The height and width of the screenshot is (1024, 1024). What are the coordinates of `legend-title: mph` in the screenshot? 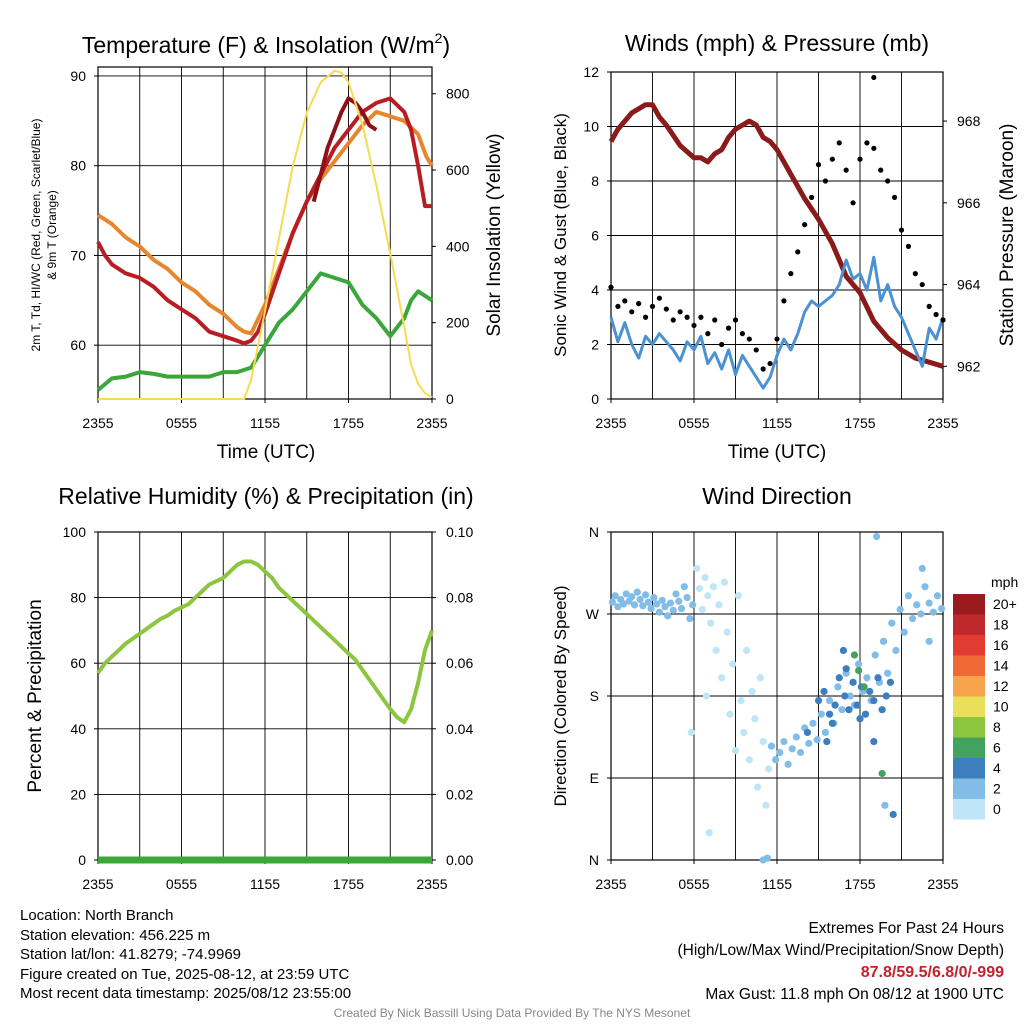 It's located at (1004, 582).